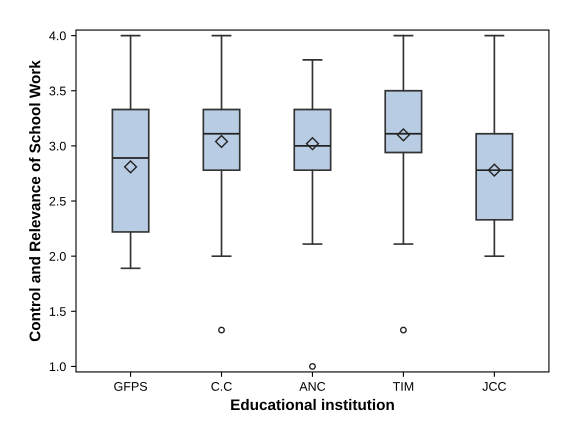 This screenshot has height=430, width=563. What do you see at coordinates (57, 146) in the screenshot?
I see `y-tick-label: 3.0` at bounding box center [57, 146].